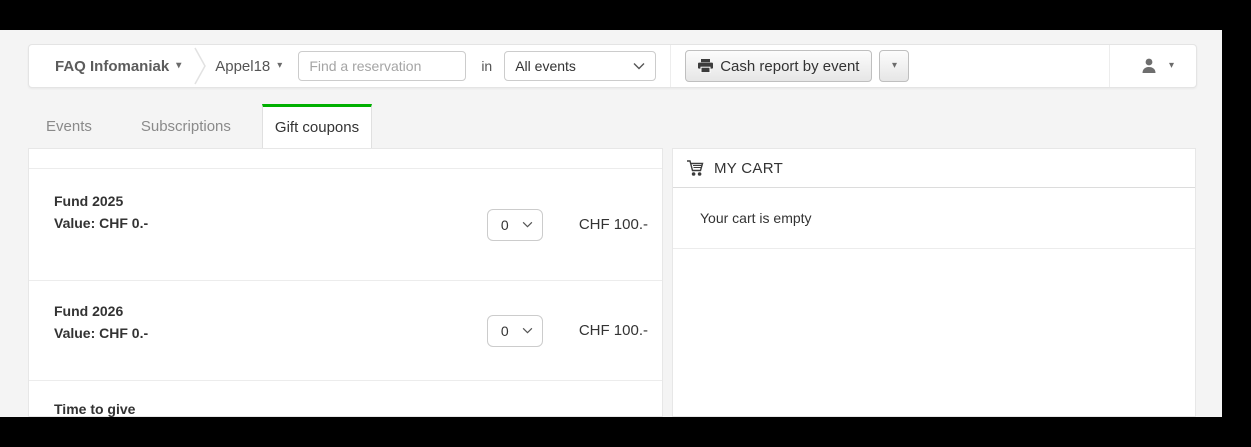 This screenshot has height=447, width=1251. Describe the element at coordinates (580, 66) in the screenshot. I see `event-filter-select: All events` at that location.